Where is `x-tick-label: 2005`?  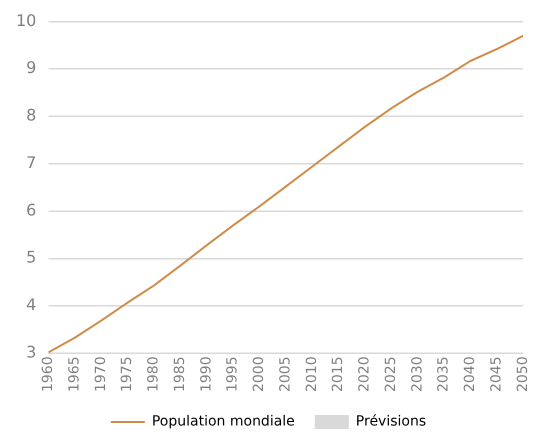 x-tick-label: 2005 is located at coordinates (285, 374).